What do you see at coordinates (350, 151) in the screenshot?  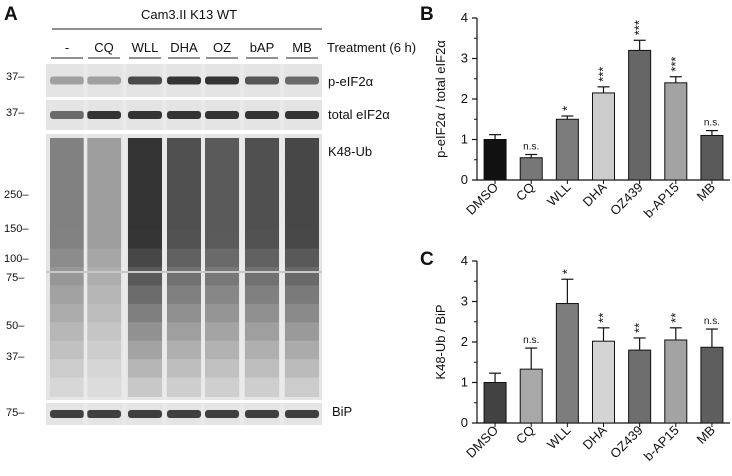 I see `blot-label-k48-ub: K48-Ub` at bounding box center [350, 151].